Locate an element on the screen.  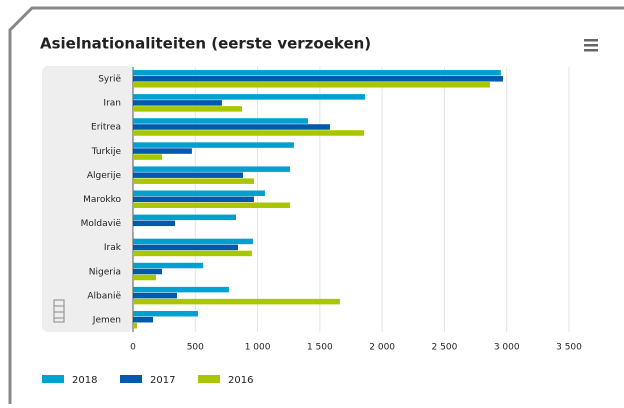
y-tick-label: Moldavië is located at coordinates (101, 224).